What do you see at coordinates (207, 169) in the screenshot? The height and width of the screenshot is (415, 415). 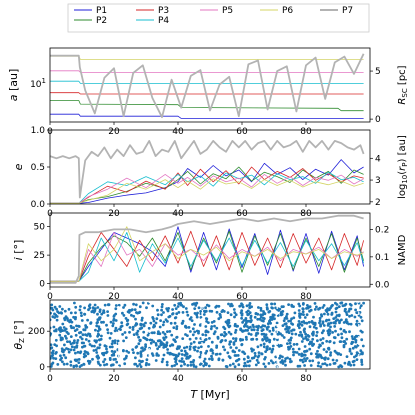 I see `series-P7` at bounding box center [207, 169].